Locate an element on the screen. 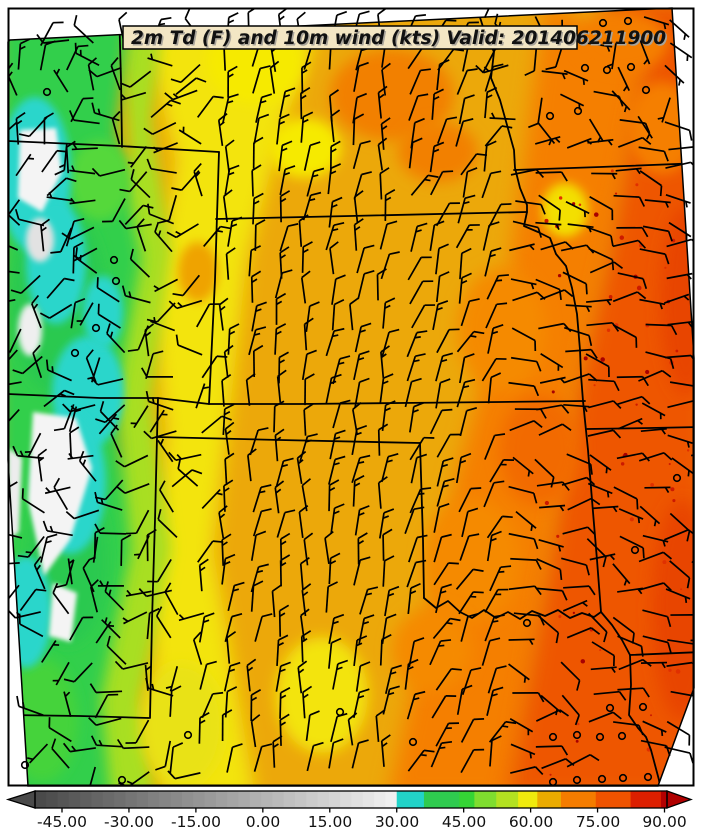  colorbar-right-arrow is located at coordinates (679, 799).